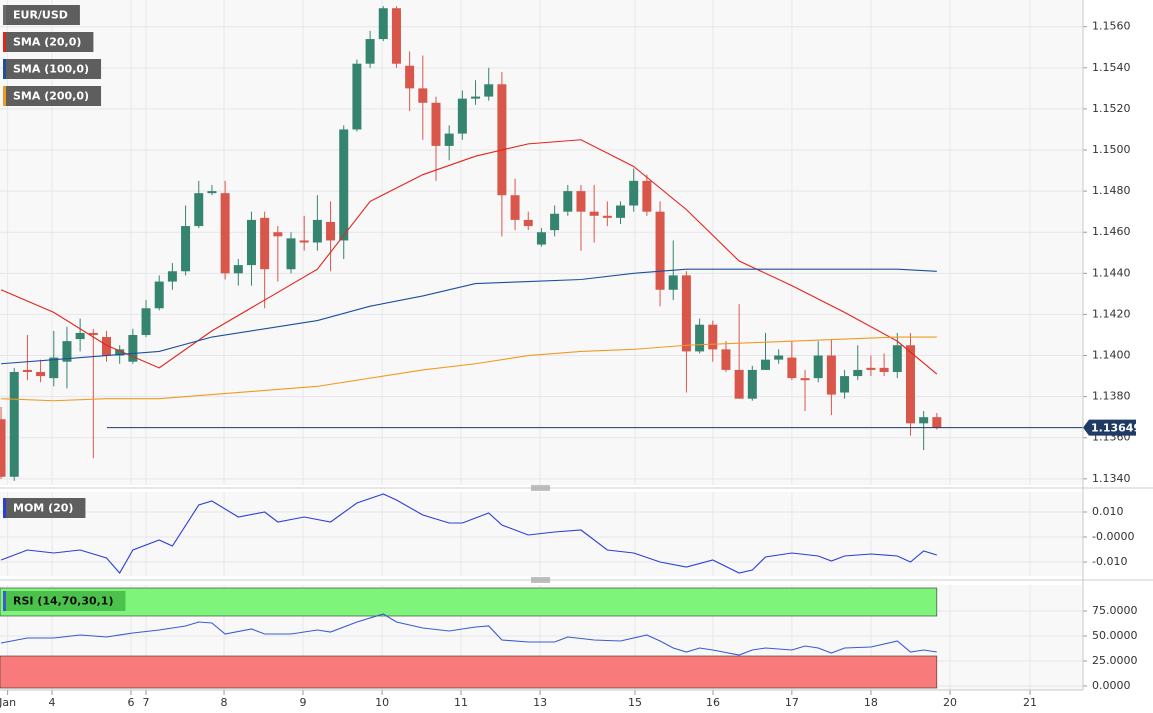 This screenshot has width=1153, height=713. Describe the element at coordinates (1111, 108) in the screenshot. I see `y-tick-label: 1.1520` at that location.